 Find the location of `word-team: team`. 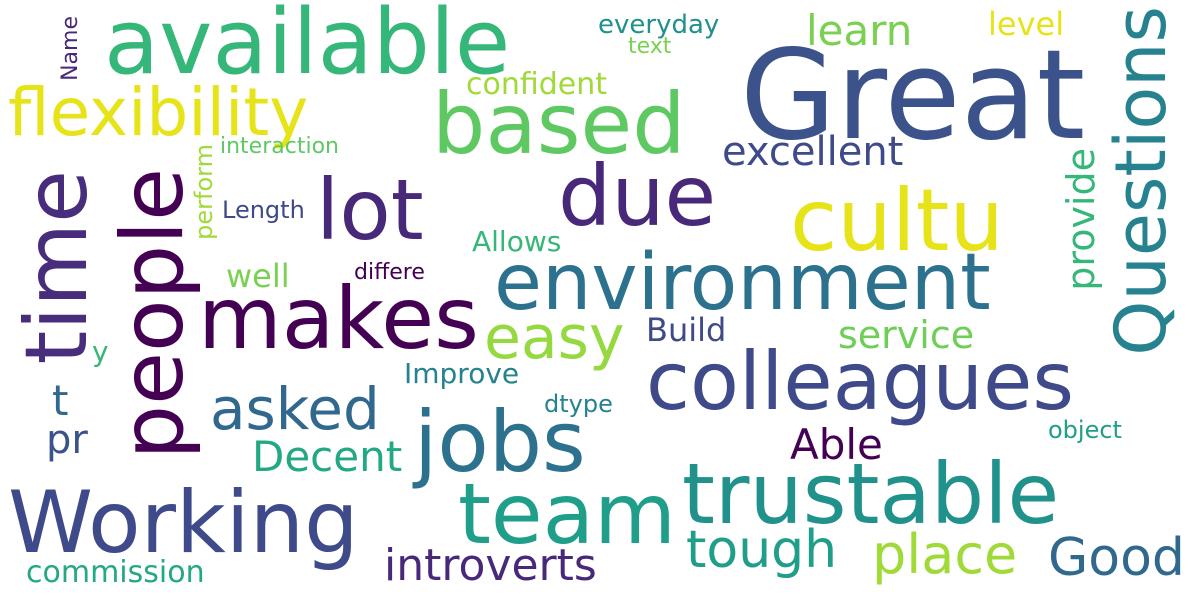

word-team: team is located at coordinates (567, 514).